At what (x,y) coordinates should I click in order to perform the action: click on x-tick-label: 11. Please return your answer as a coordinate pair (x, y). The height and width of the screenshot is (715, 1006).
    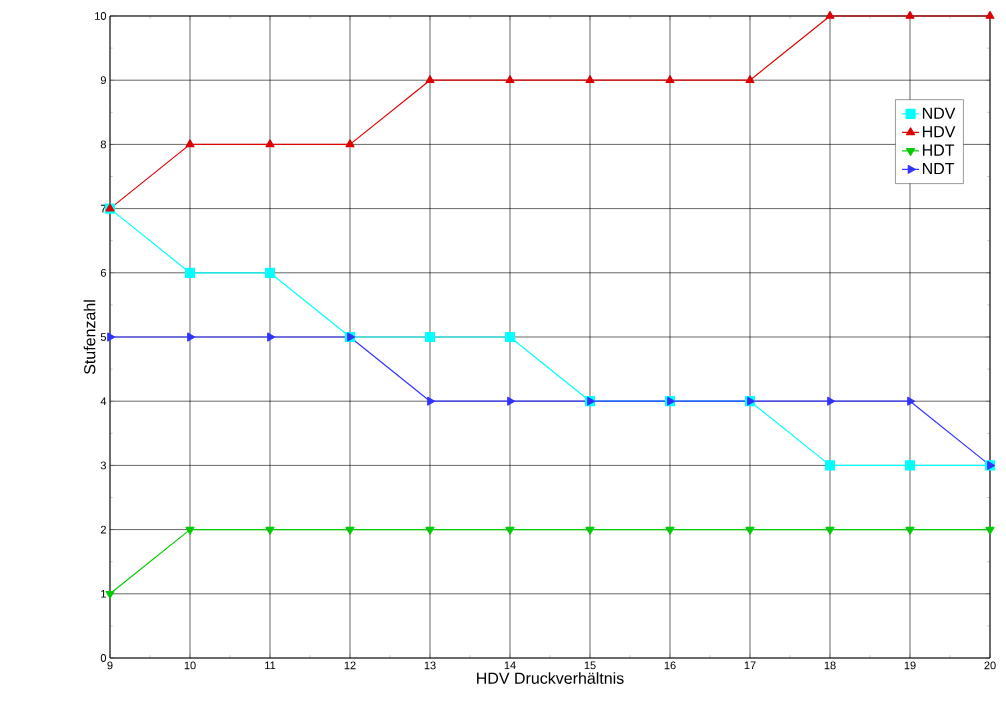
    Looking at the image, I should click on (270, 665).